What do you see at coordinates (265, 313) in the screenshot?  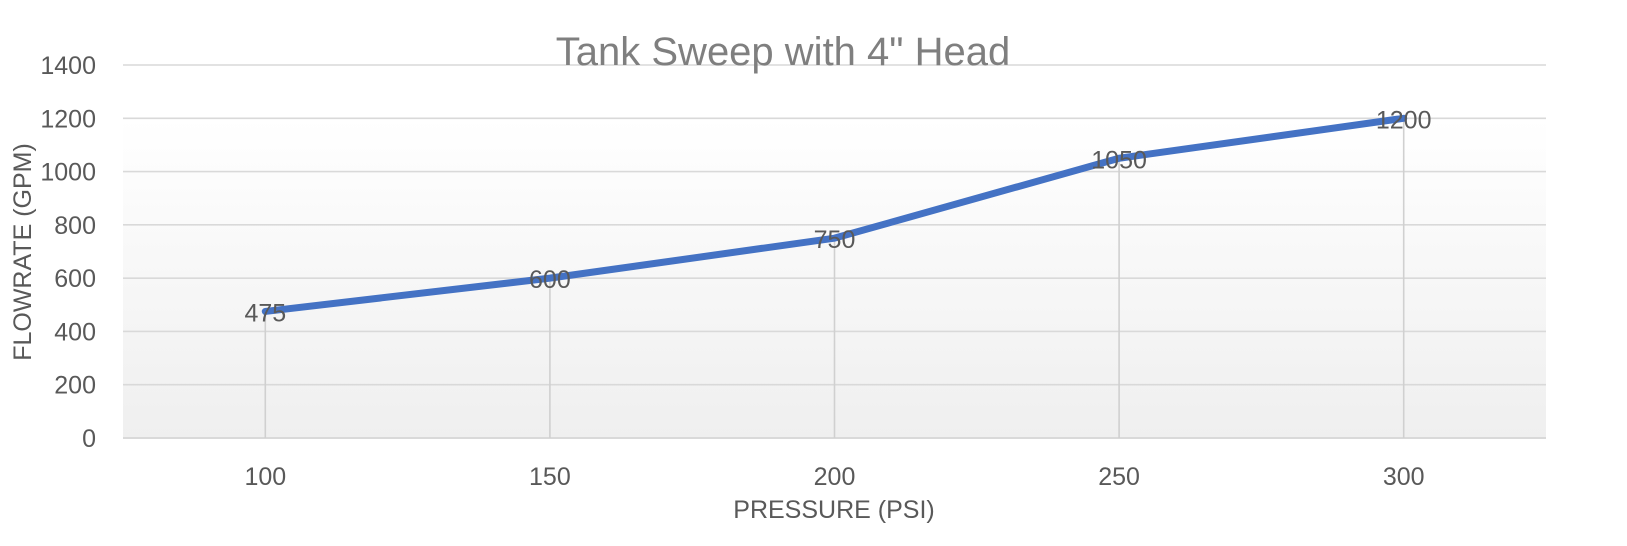 I see `data-label: 475` at bounding box center [265, 313].